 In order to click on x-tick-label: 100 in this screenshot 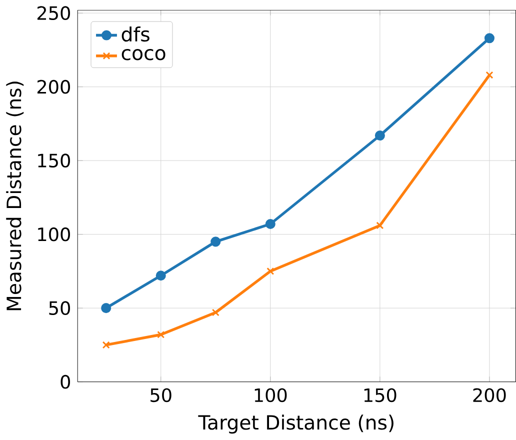, I will do `click(270, 395)`.